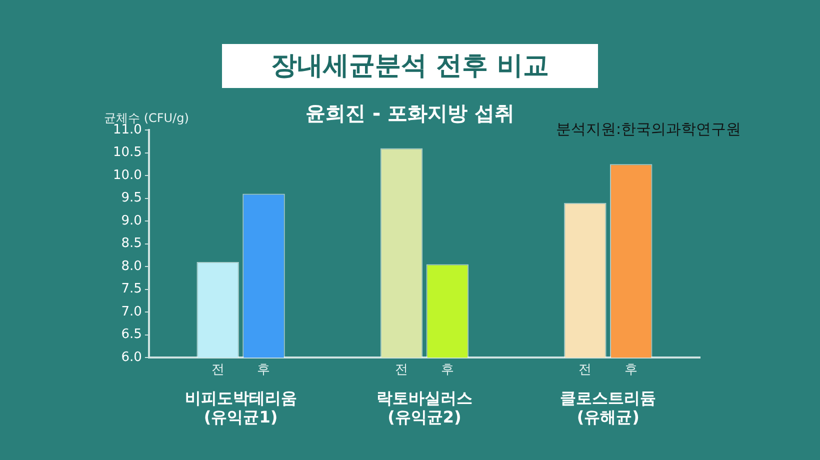 The width and height of the screenshot is (820, 460). I want to click on series-label: 후, so click(263, 370).